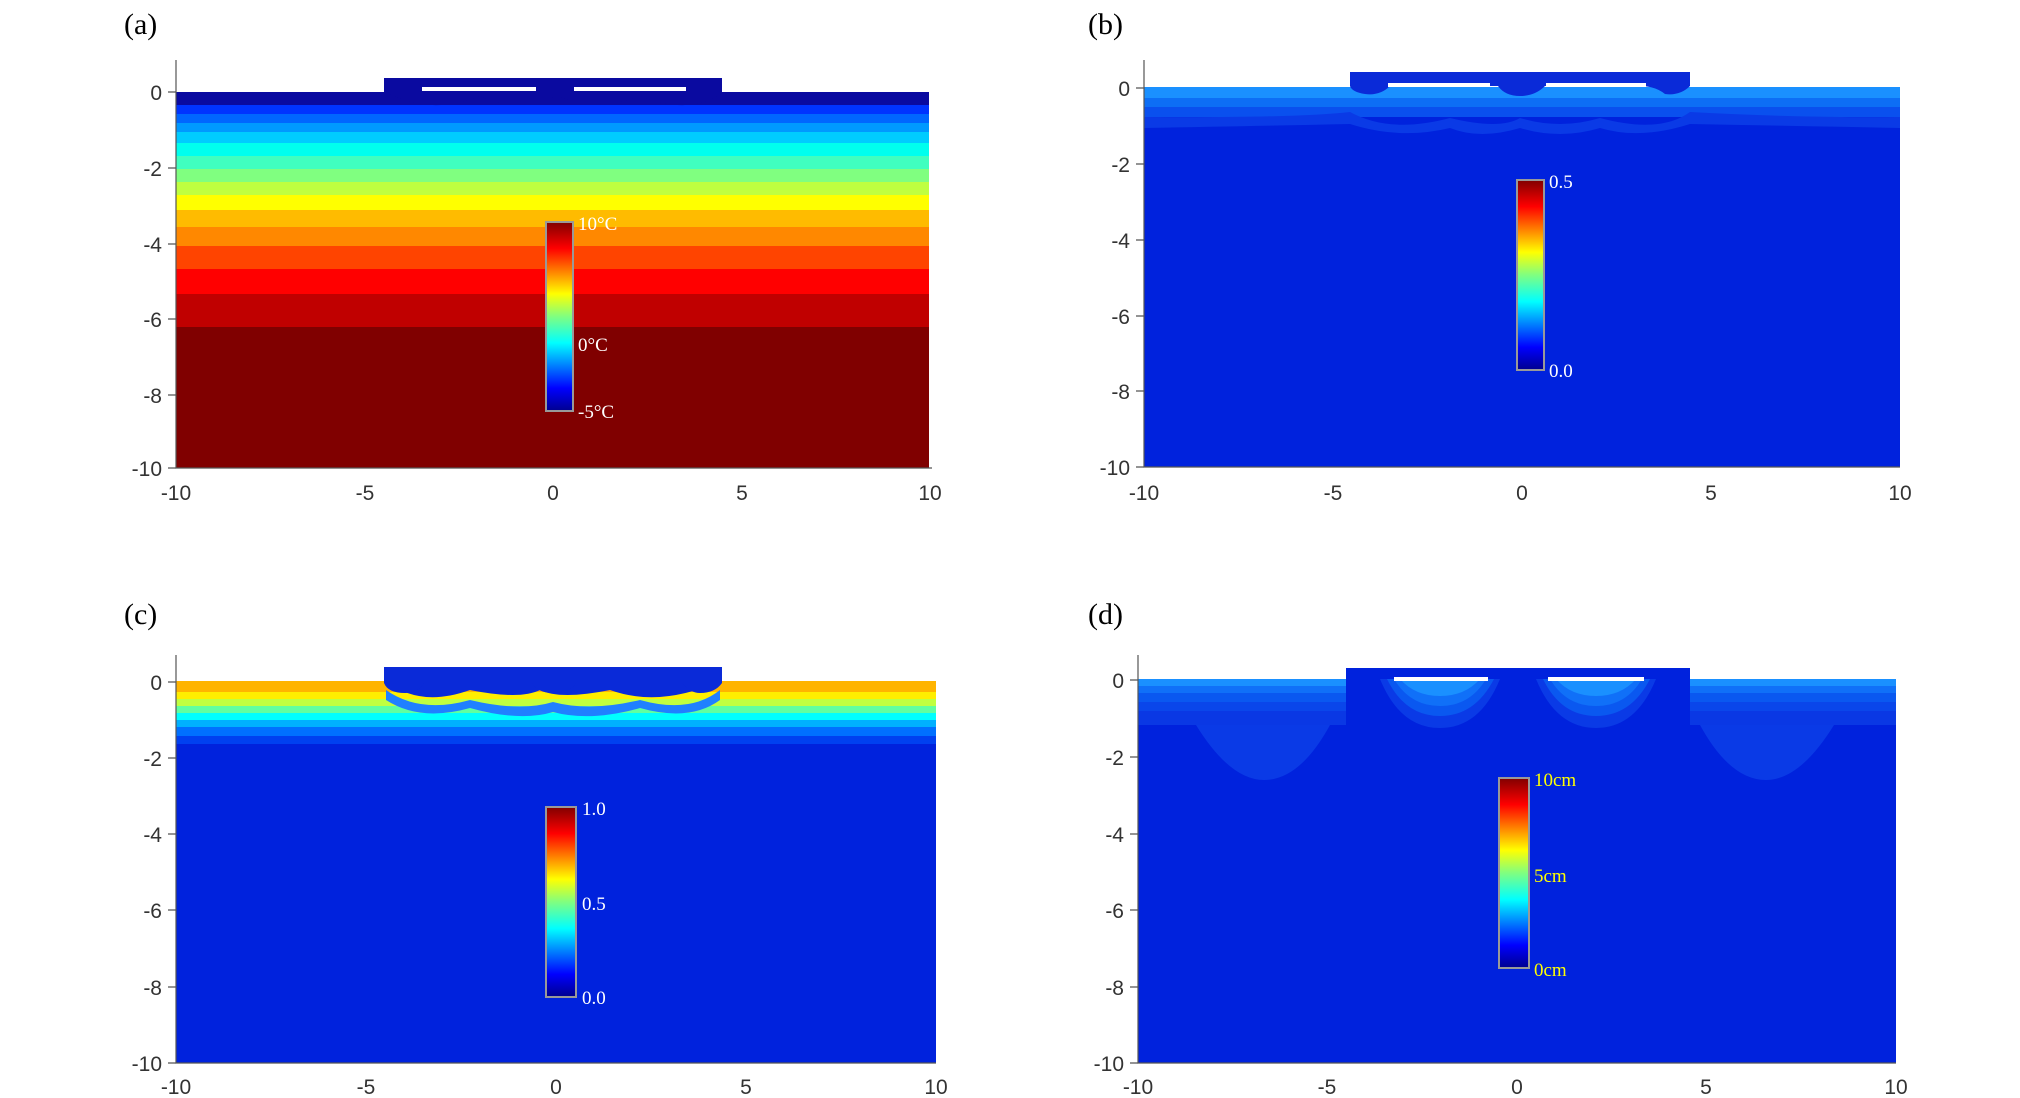 Image resolution: width=2020 pixels, height=1098 pixels. Describe the element at coordinates (1550, 970) in the screenshot. I see `colorbar-label: 0cm` at that location.